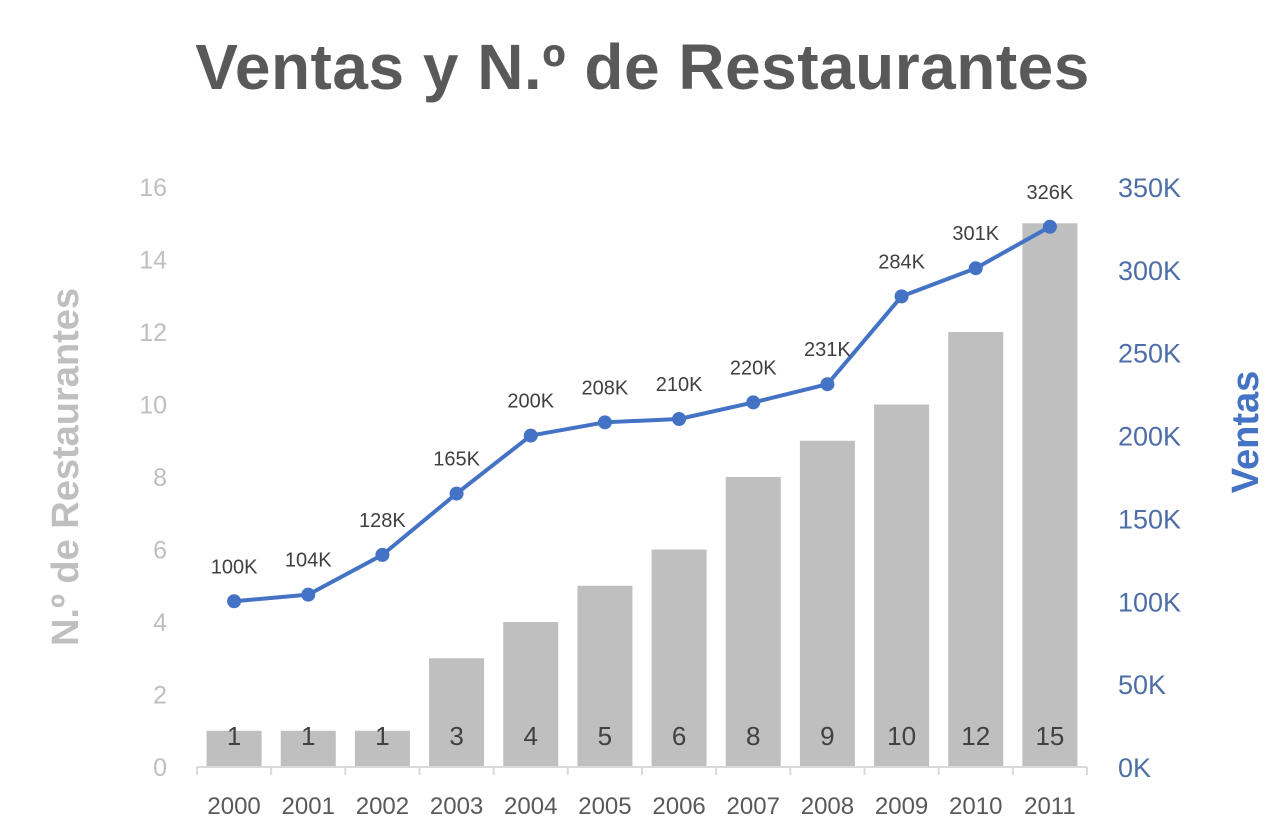 This screenshot has width=1285, height=832. What do you see at coordinates (975, 806) in the screenshot?
I see `x-tick-label: 2010` at bounding box center [975, 806].